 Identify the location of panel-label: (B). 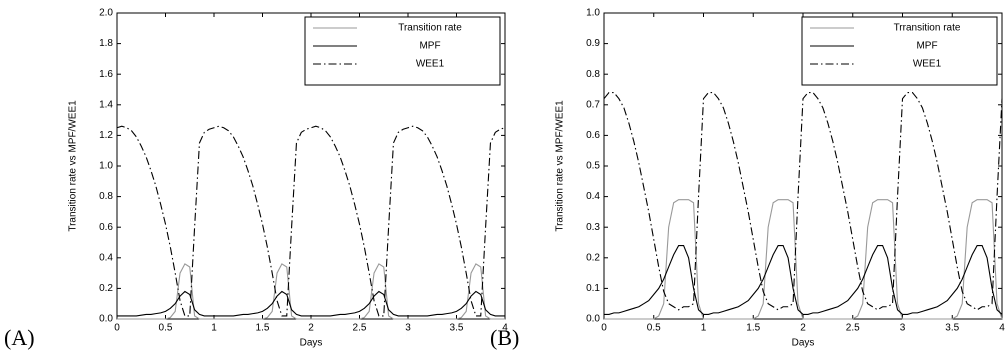
(504, 337).